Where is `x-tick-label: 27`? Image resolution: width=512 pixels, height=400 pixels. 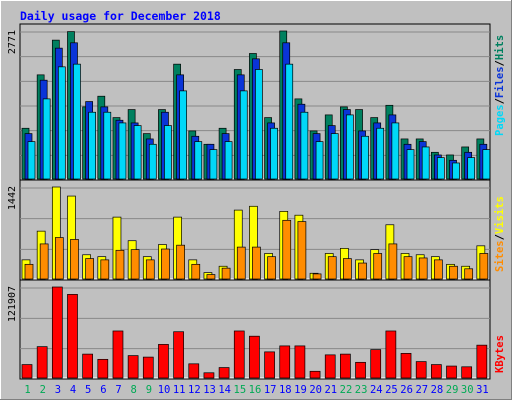 x-tick-label: 27 is located at coordinates (421, 390).